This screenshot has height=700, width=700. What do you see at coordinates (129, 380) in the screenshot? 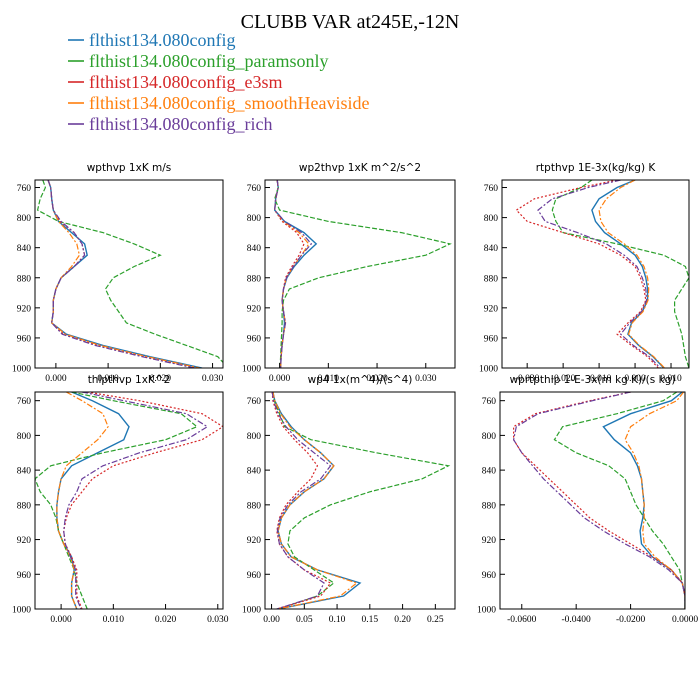
I see `panel-title: thlpthvp 1xK^2` at bounding box center [129, 380].